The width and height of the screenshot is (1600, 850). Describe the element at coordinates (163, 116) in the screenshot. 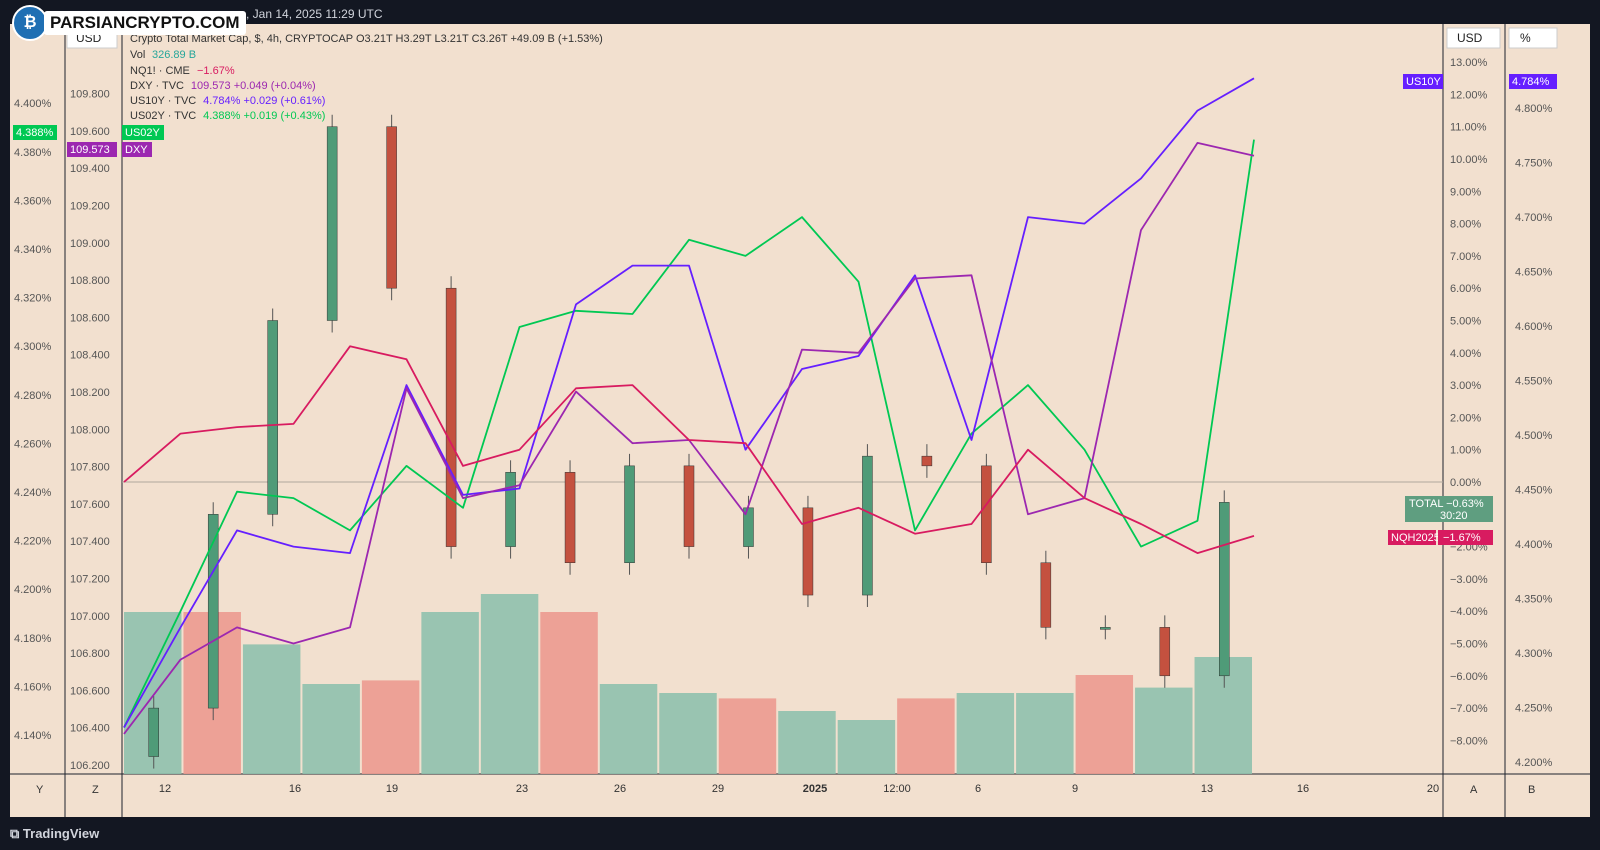

I see `legend-series-name: US02Y · TVC` at that location.